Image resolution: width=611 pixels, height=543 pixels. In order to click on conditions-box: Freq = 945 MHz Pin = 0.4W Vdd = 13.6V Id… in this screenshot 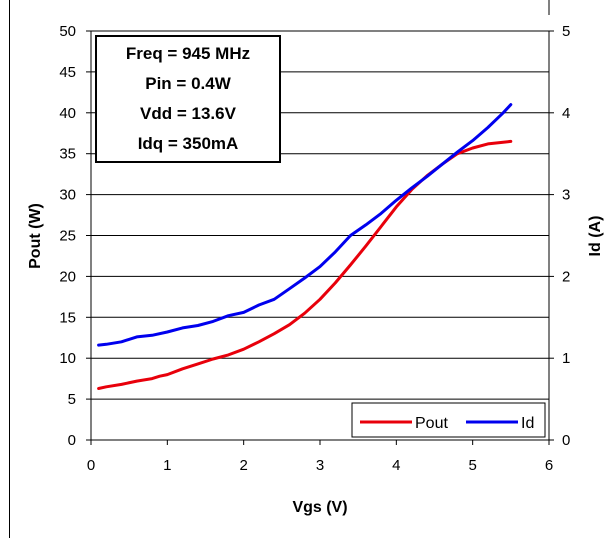, I will do `click(188, 99)`.